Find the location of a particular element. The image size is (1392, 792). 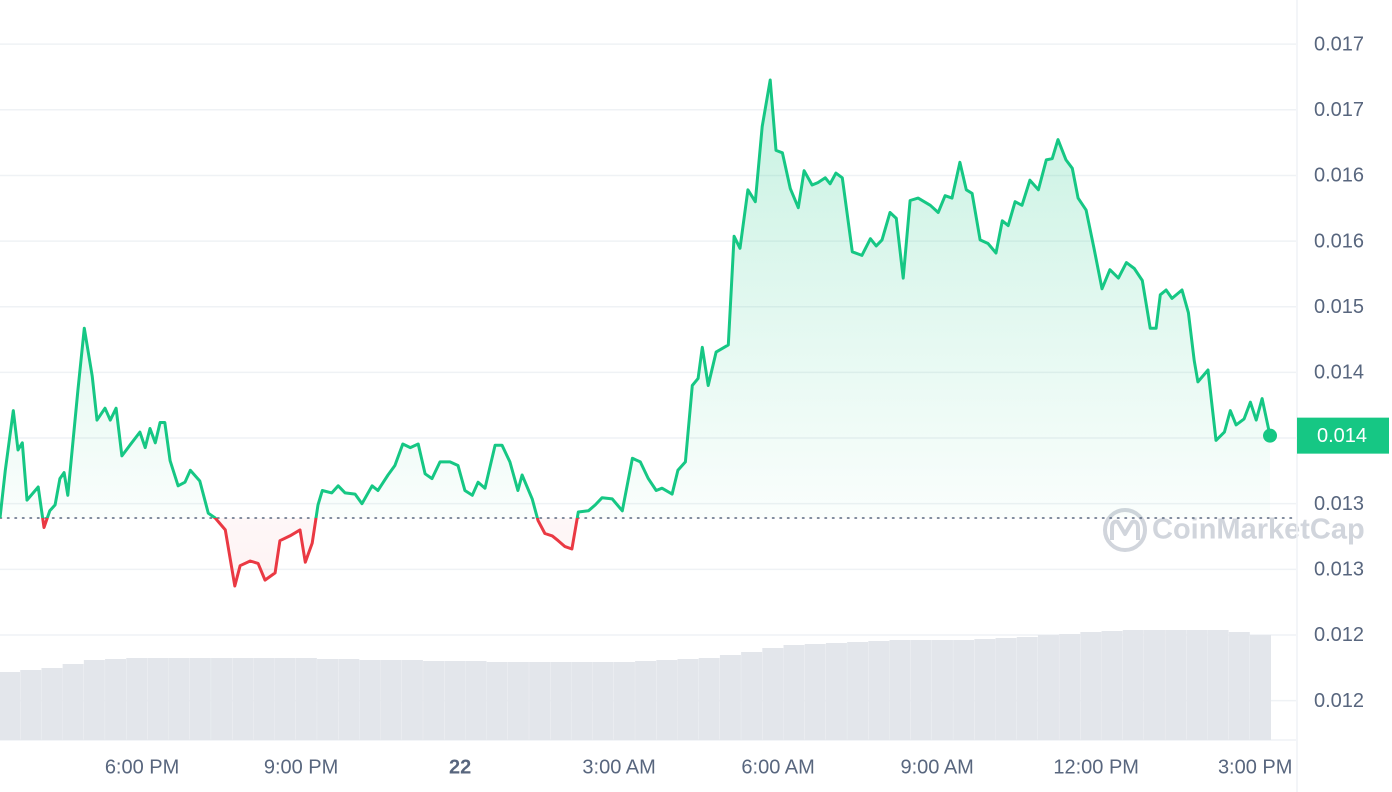

watermark-logo-m is located at coordinates (1125, 529).